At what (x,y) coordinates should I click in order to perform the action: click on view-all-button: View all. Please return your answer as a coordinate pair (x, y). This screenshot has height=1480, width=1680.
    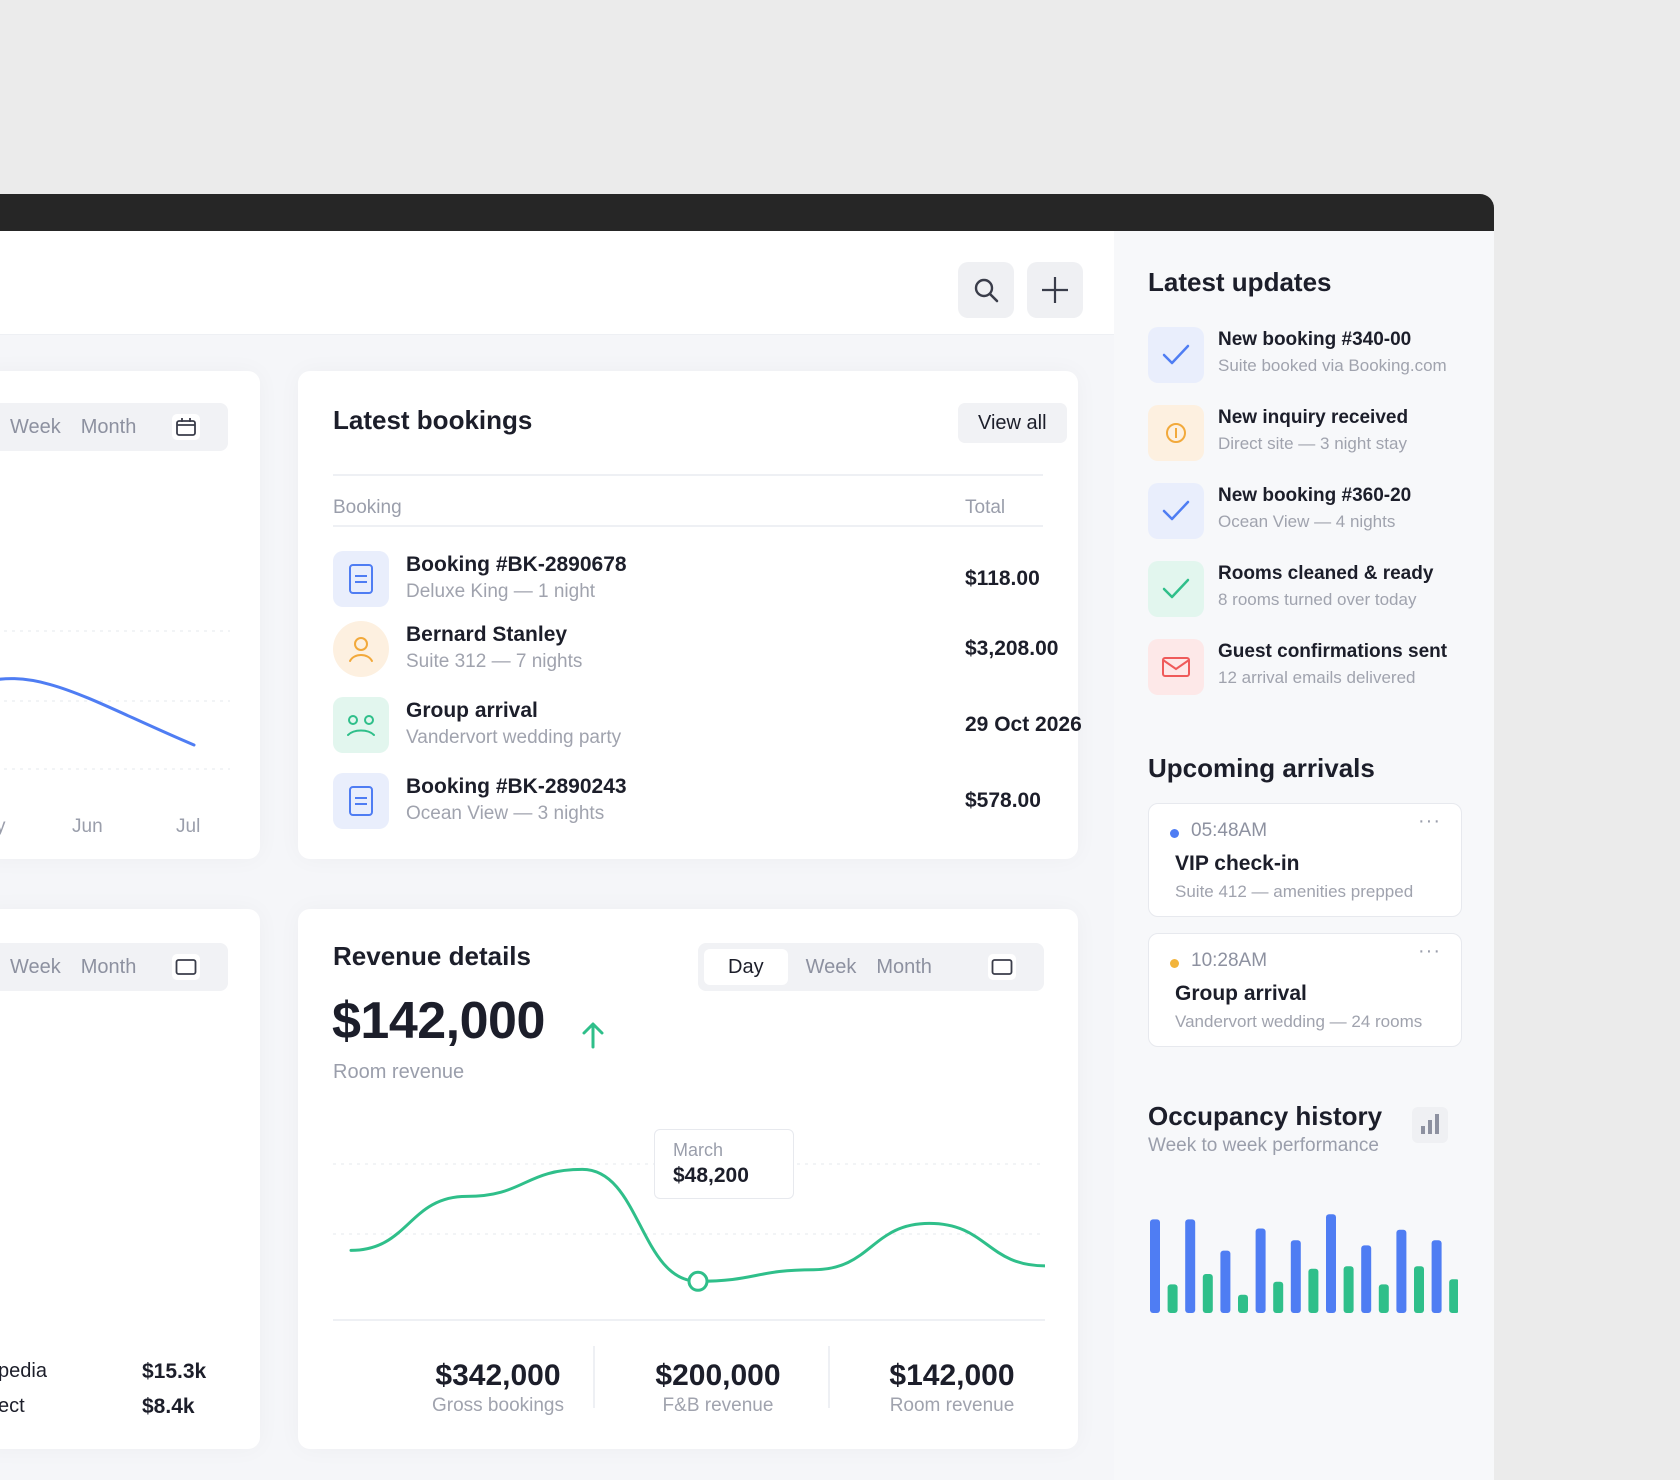
    Looking at the image, I should click on (1012, 423).